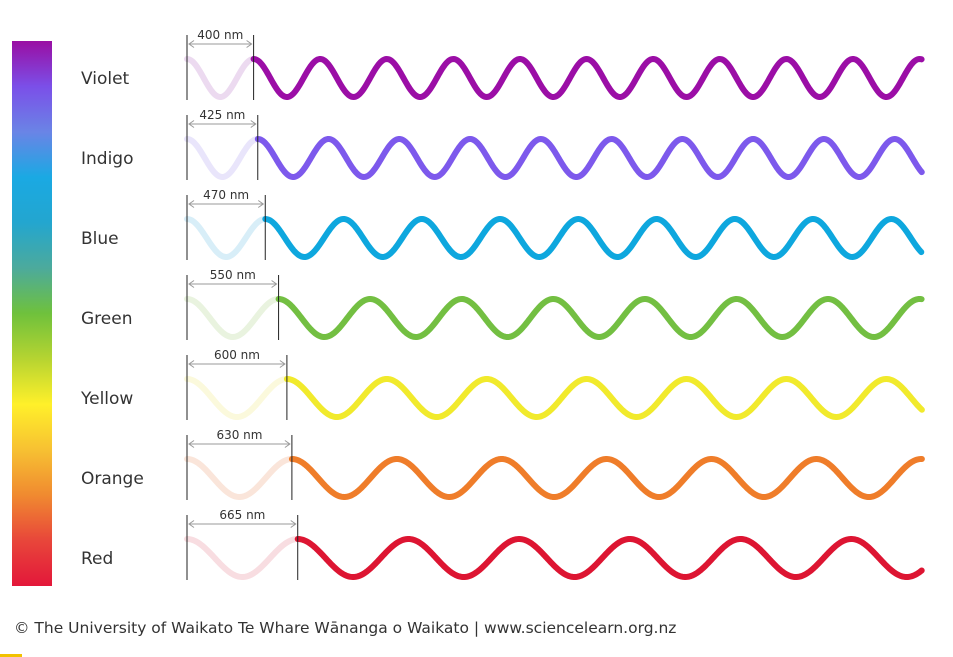 The width and height of the screenshot is (953, 657). I want to click on label-green: Green, so click(107, 319).